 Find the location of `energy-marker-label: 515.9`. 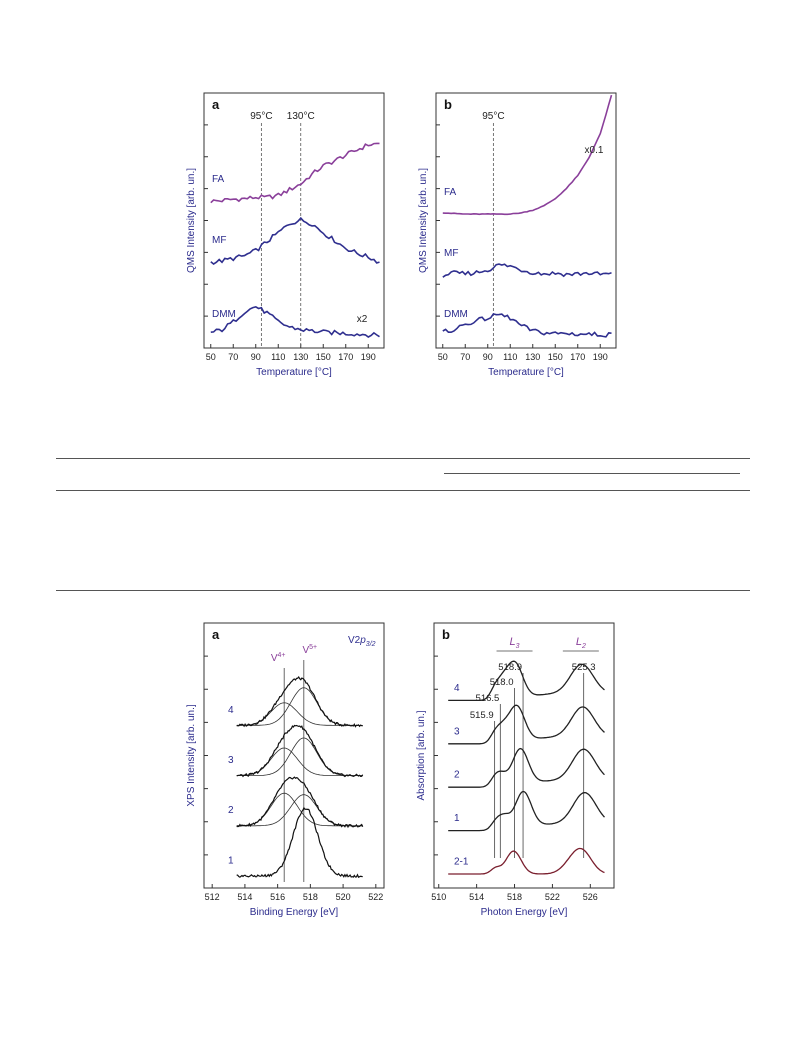

energy-marker-label: 515.9 is located at coordinates (482, 715).